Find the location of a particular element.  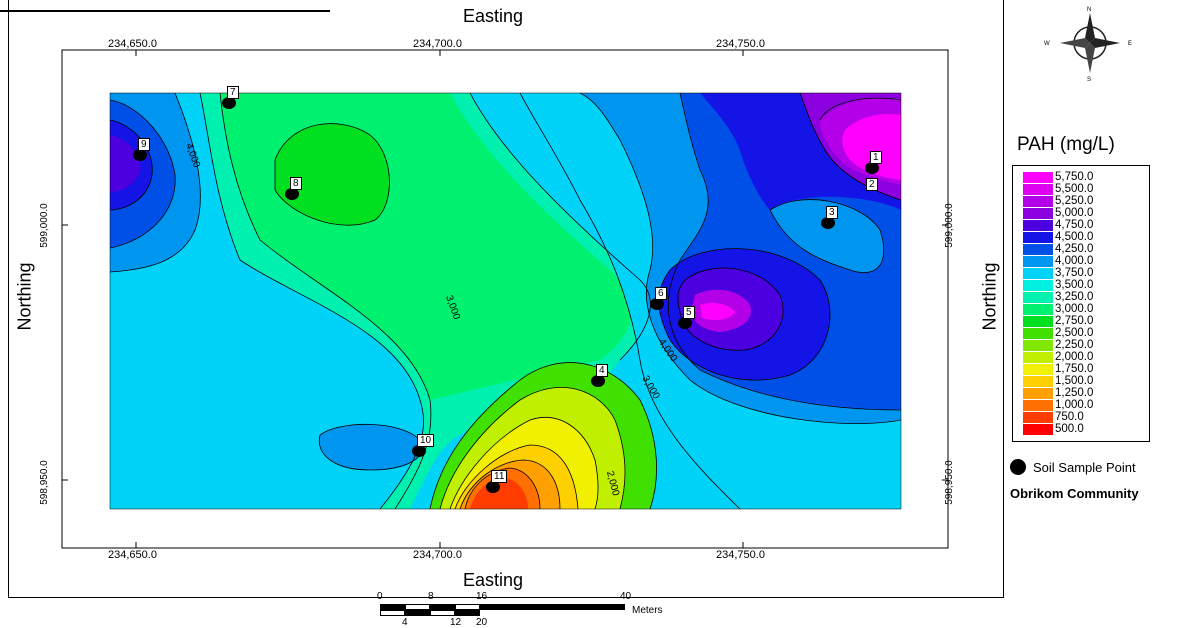

scale-label: 40 is located at coordinates (626, 596).